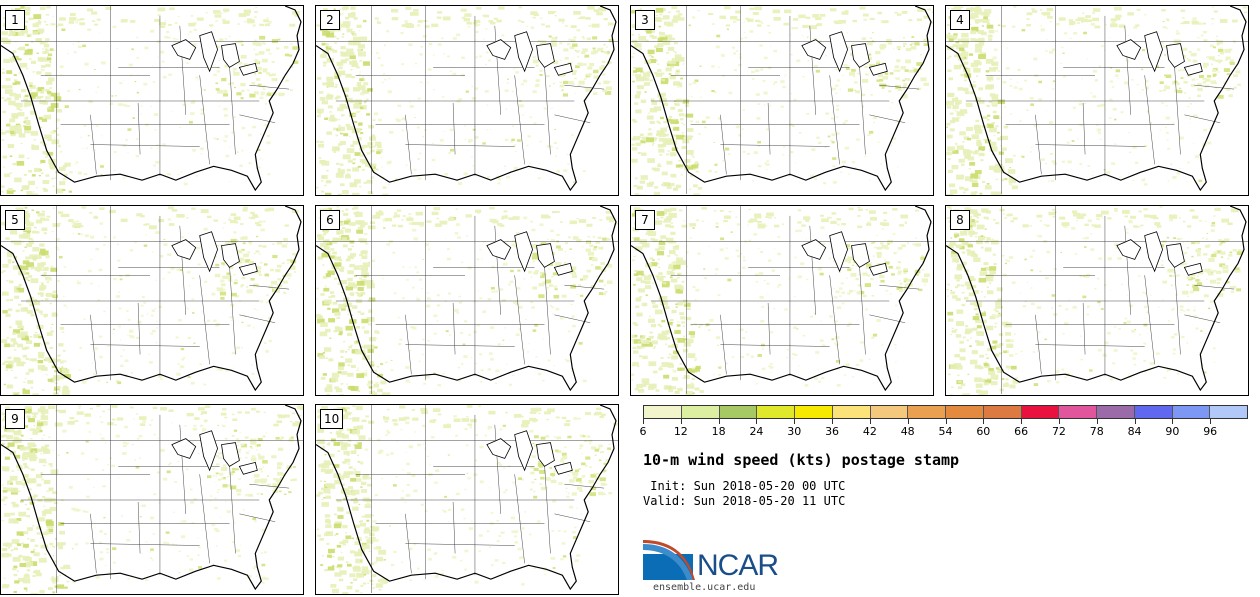  Describe the element at coordinates (643, 431) in the screenshot. I see `colorbar-tick-label: 6` at that location.